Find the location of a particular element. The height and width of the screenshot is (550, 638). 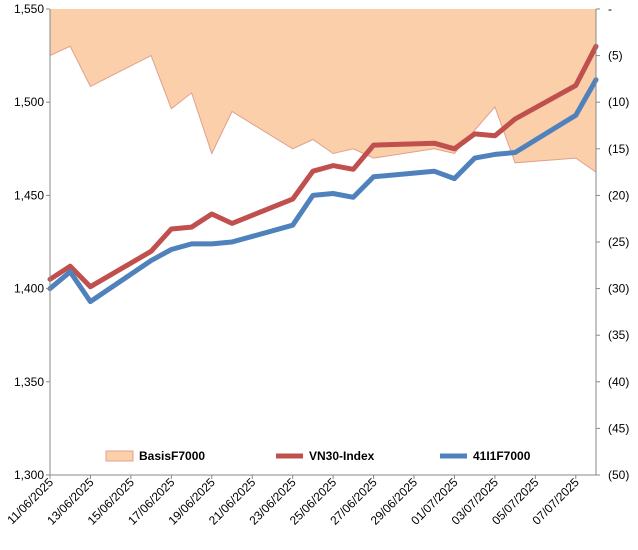

y-left-tick-label: 1,400 is located at coordinates (29, 289).